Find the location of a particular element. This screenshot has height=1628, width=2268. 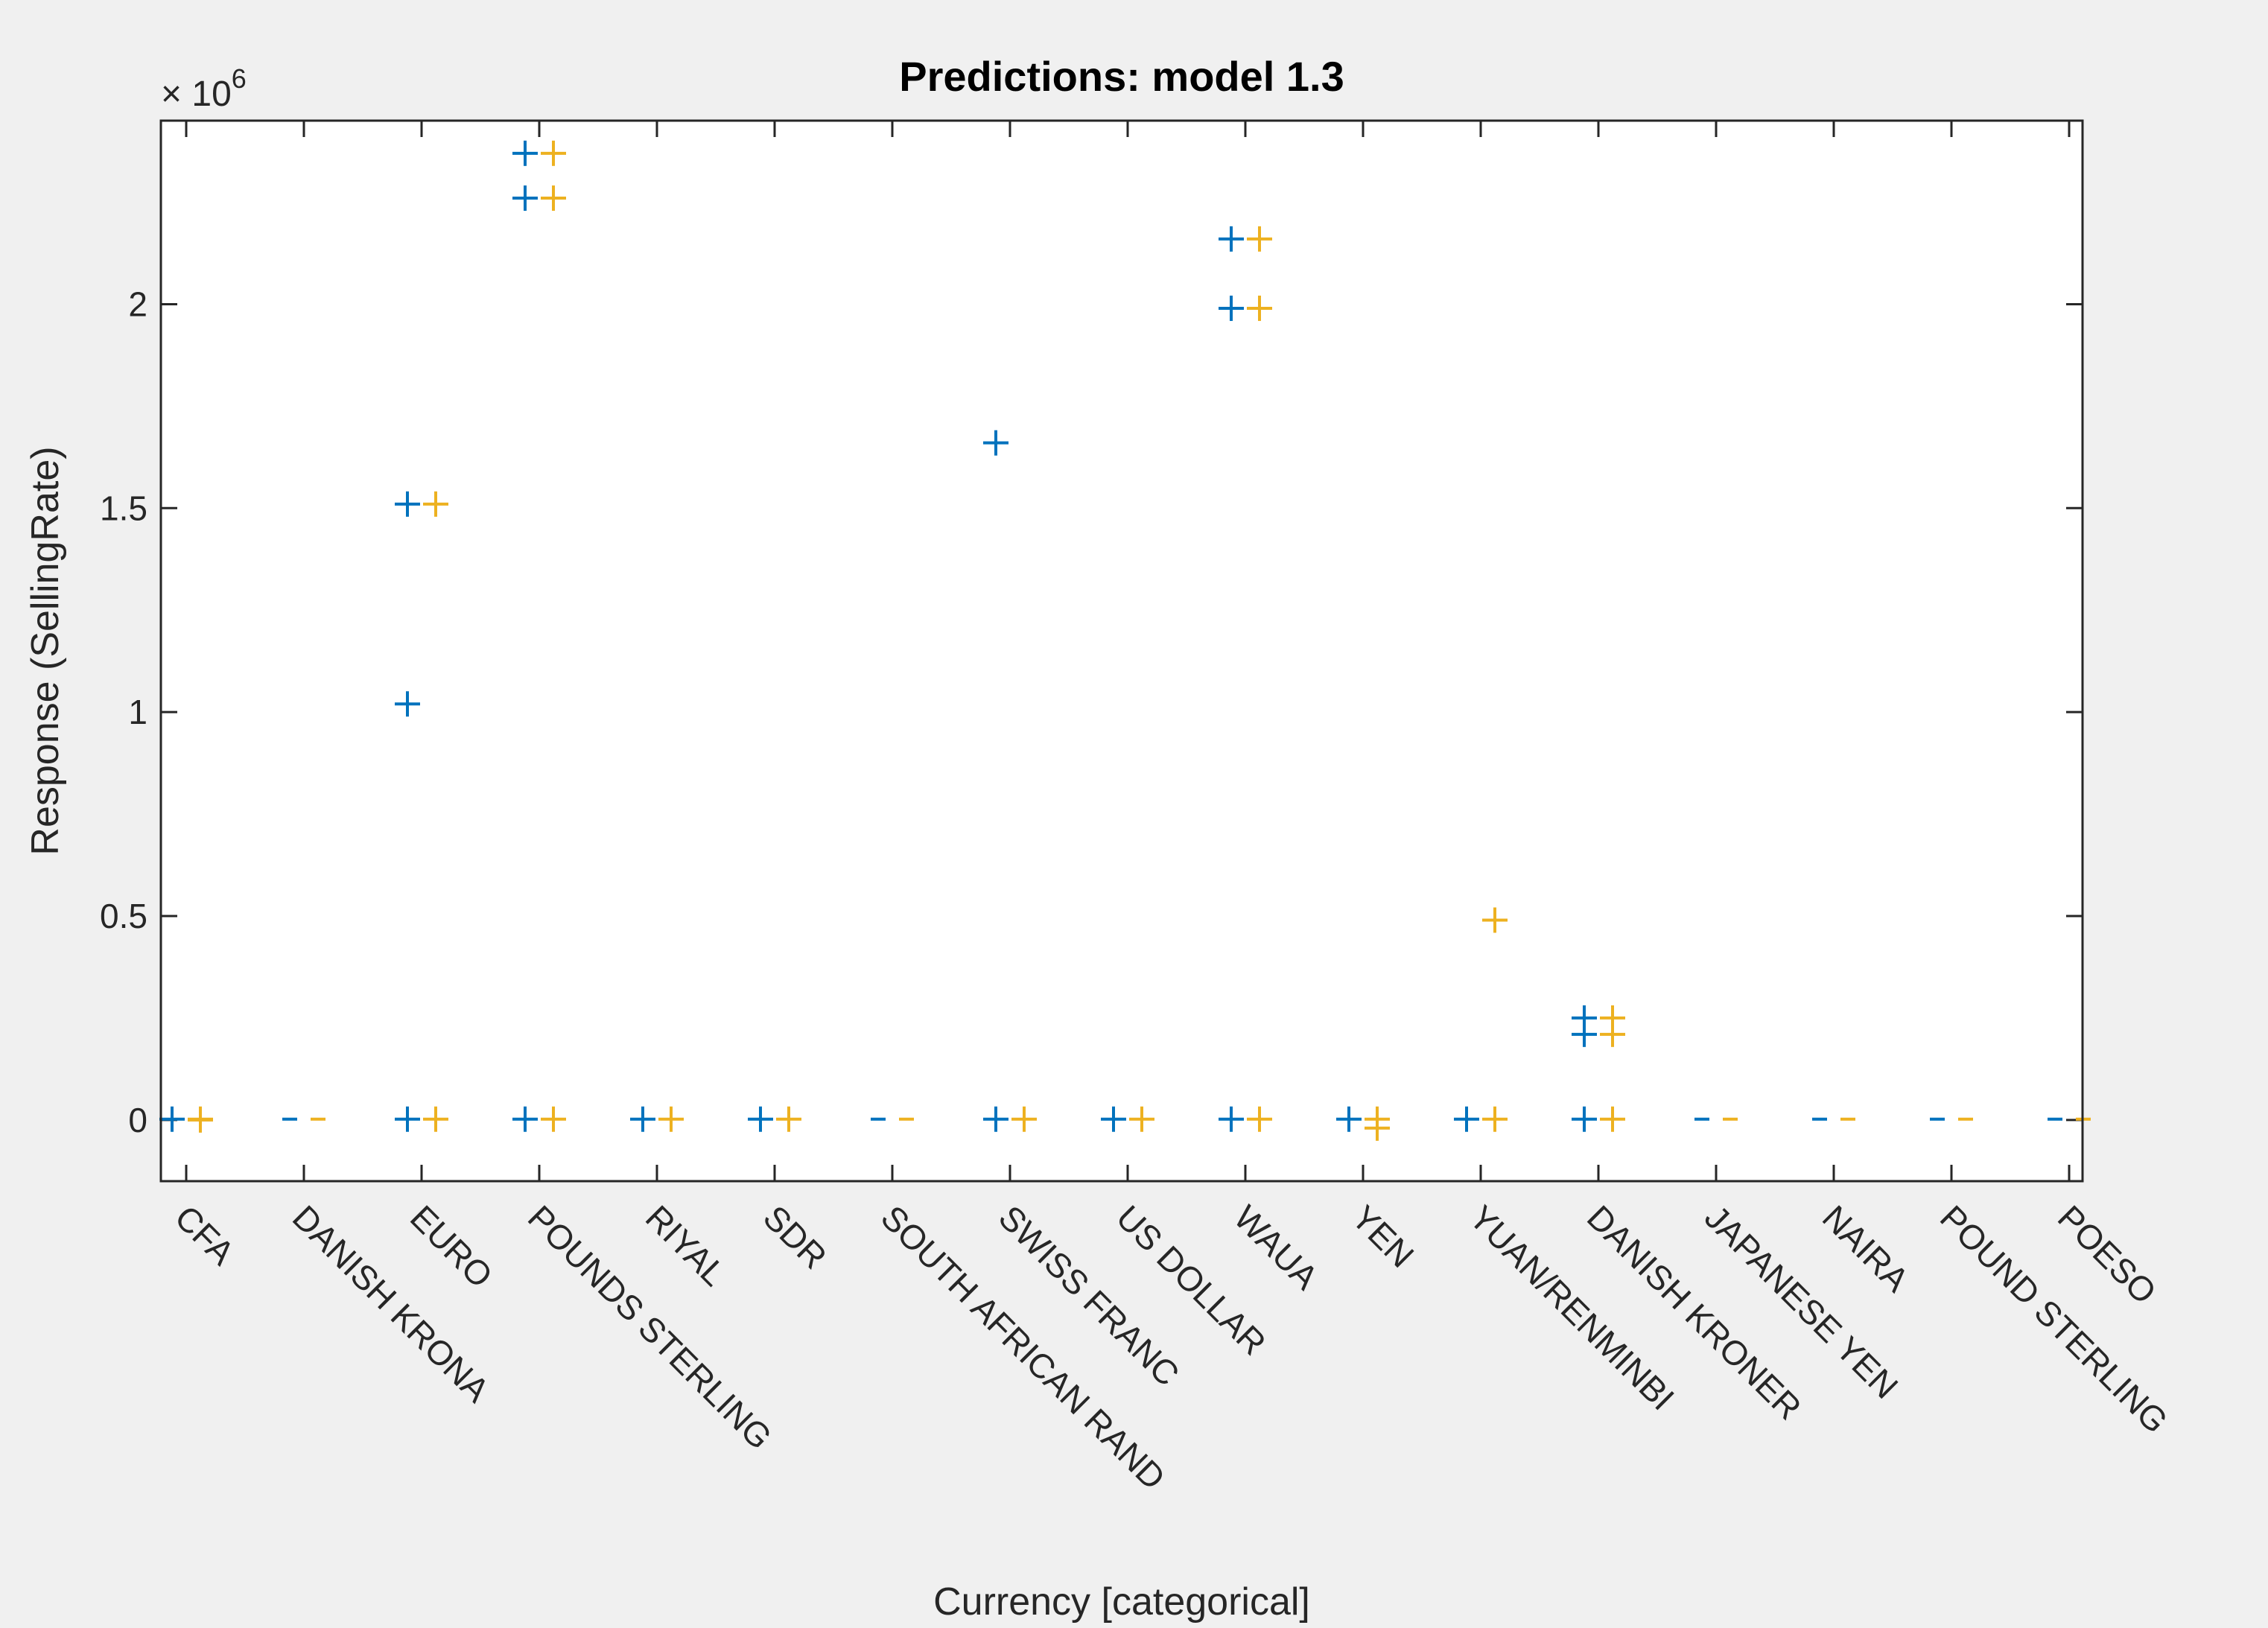

y-exponent: × 10⁶ is located at coordinates (204, 88).